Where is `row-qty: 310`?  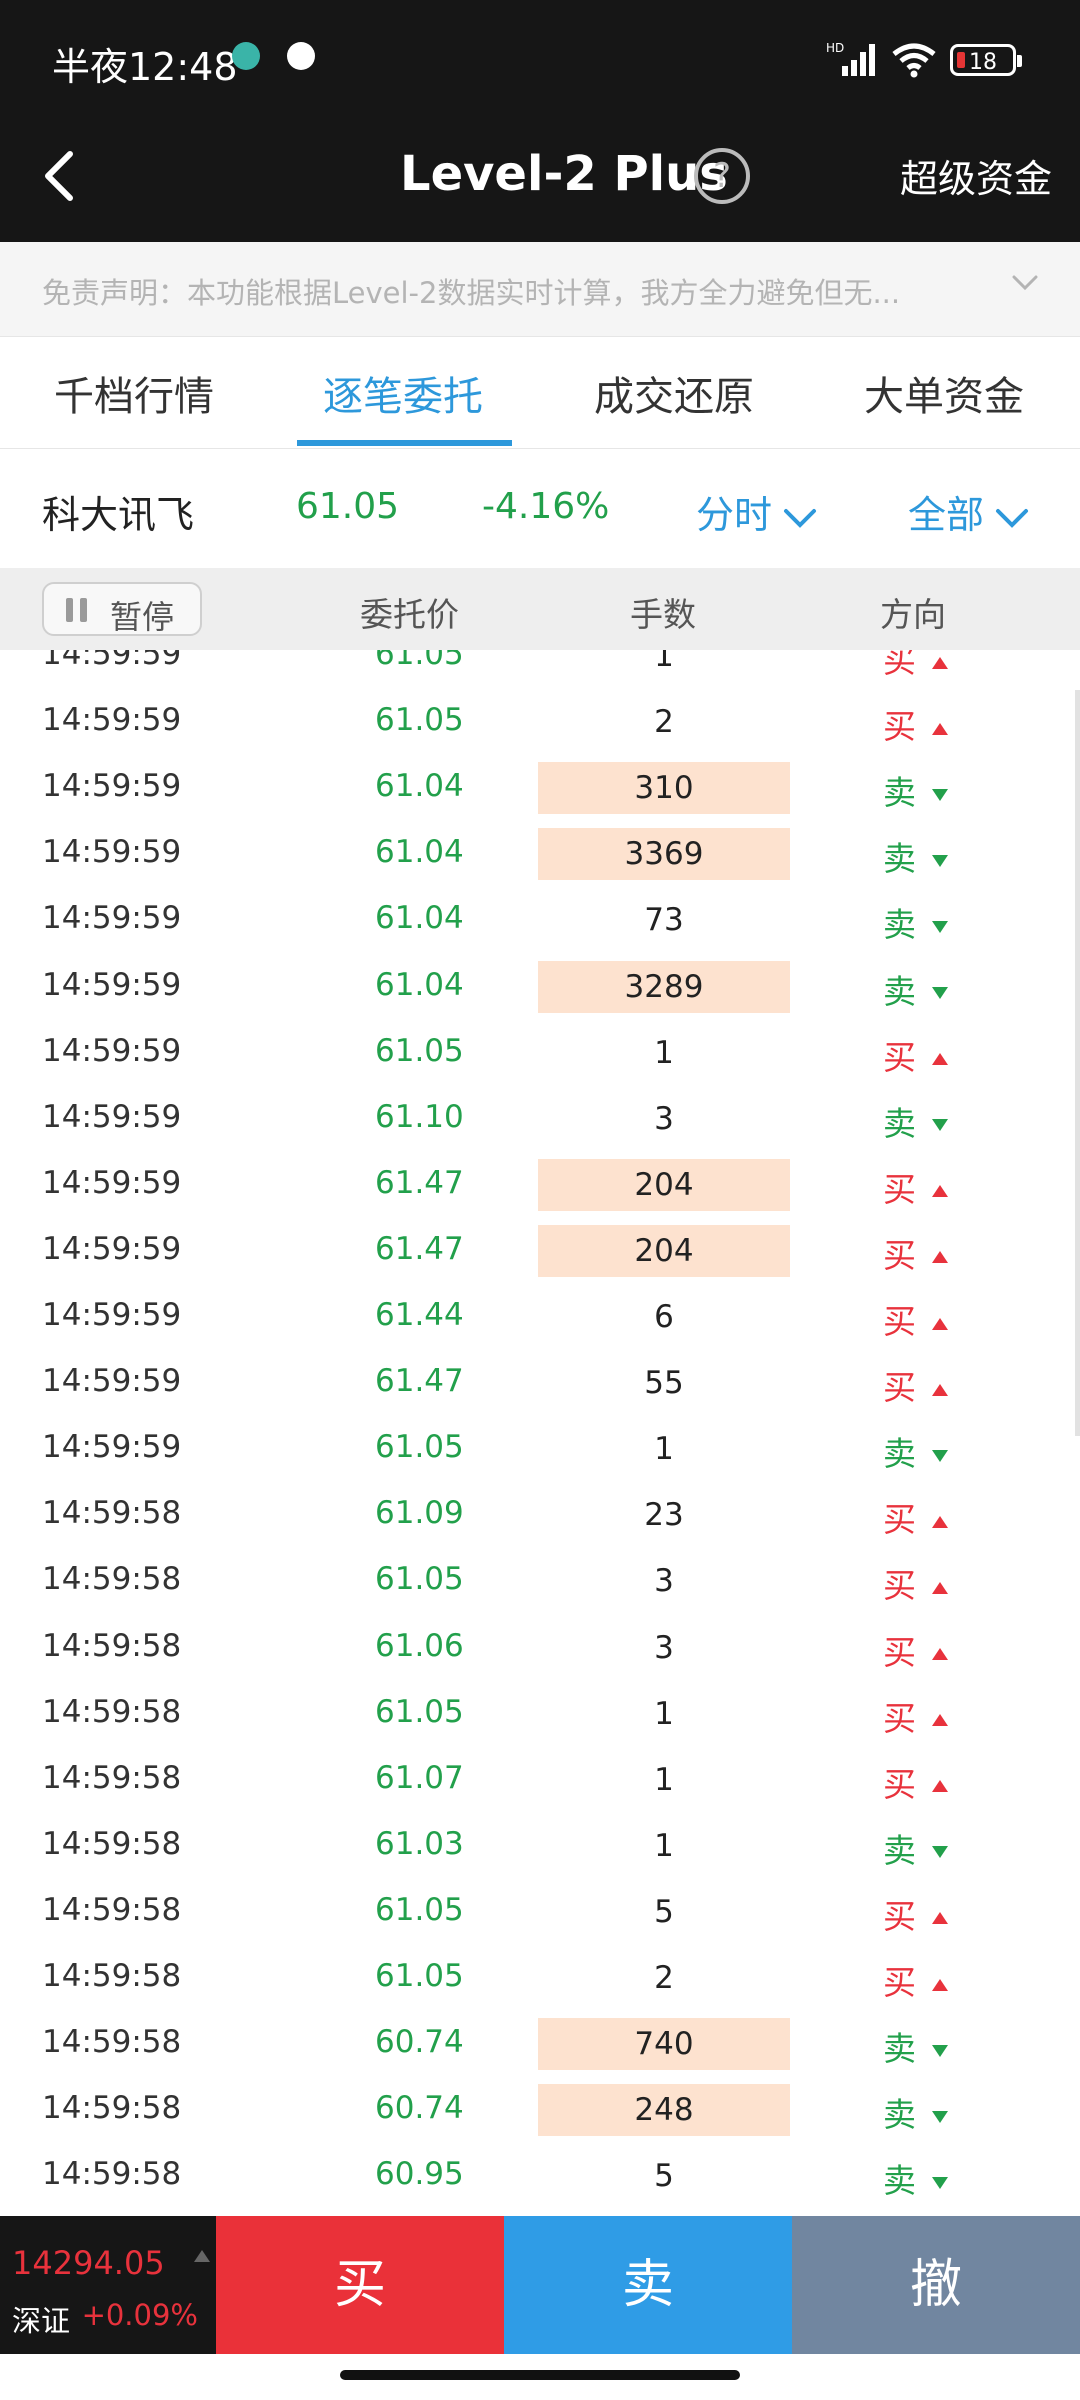 row-qty: 310 is located at coordinates (664, 788).